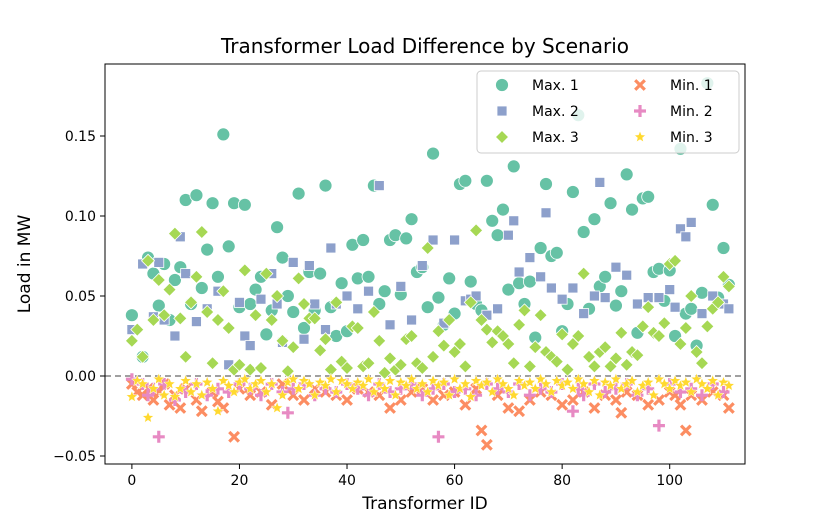 The width and height of the screenshot is (830, 519). What do you see at coordinates (80, 137) in the screenshot?
I see `y-tick-label: 0.15` at bounding box center [80, 137].